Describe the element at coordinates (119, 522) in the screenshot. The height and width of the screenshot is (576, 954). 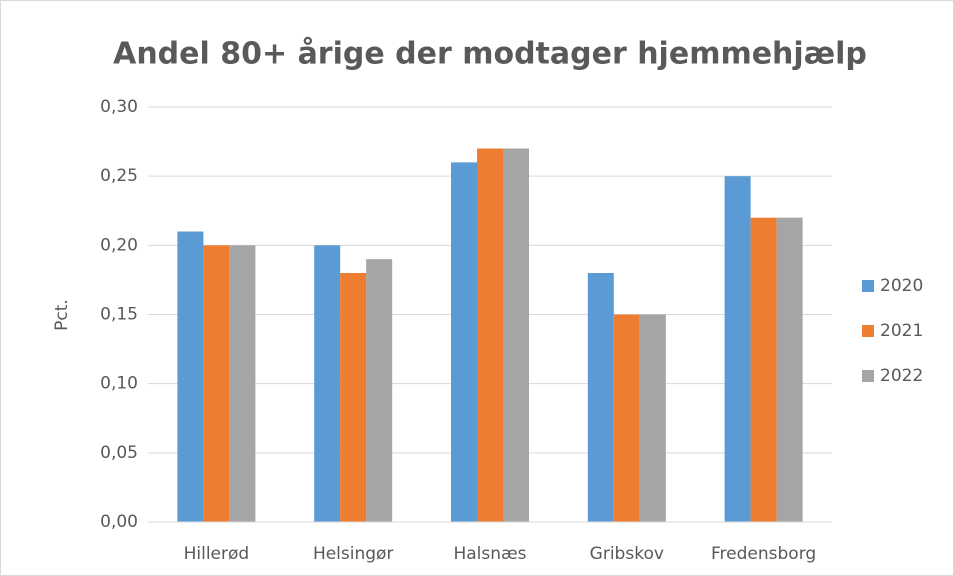
I see `y-tick-label: 0,00` at that location.